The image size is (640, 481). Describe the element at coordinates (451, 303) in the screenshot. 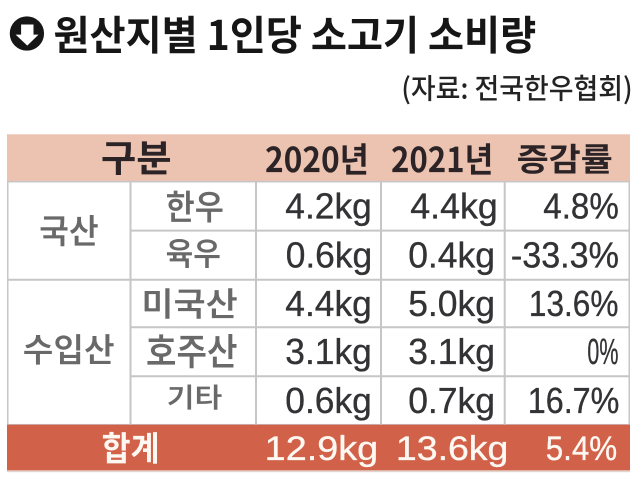

I see `svg-text: 5.0kg` at that location.